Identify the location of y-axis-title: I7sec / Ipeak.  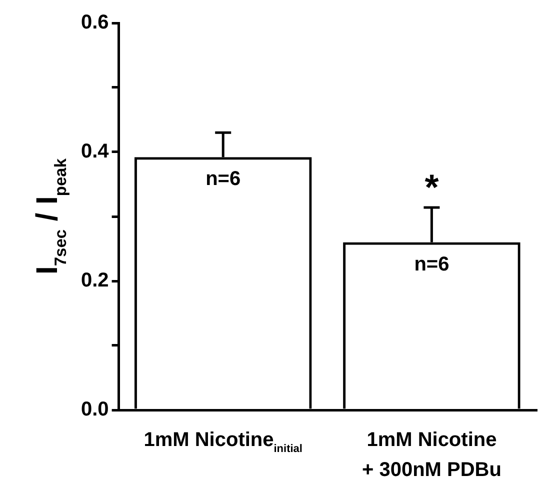
(50, 216).